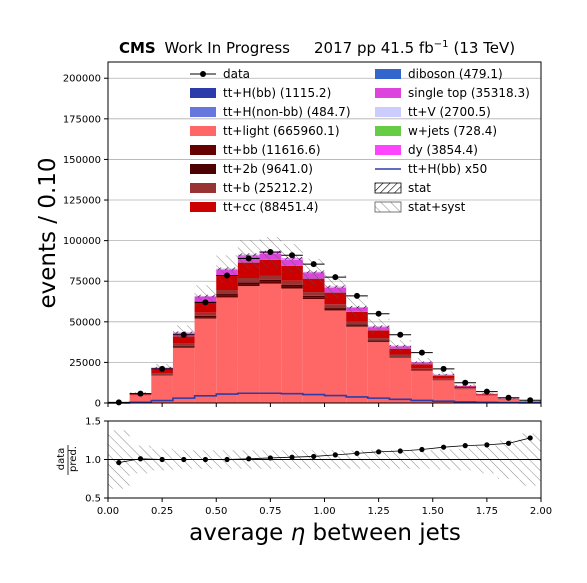 The image size is (587, 583). Describe the element at coordinates (374, 48) in the screenshot. I see `run-label: 2017 pp 41.5 fb` at that location.